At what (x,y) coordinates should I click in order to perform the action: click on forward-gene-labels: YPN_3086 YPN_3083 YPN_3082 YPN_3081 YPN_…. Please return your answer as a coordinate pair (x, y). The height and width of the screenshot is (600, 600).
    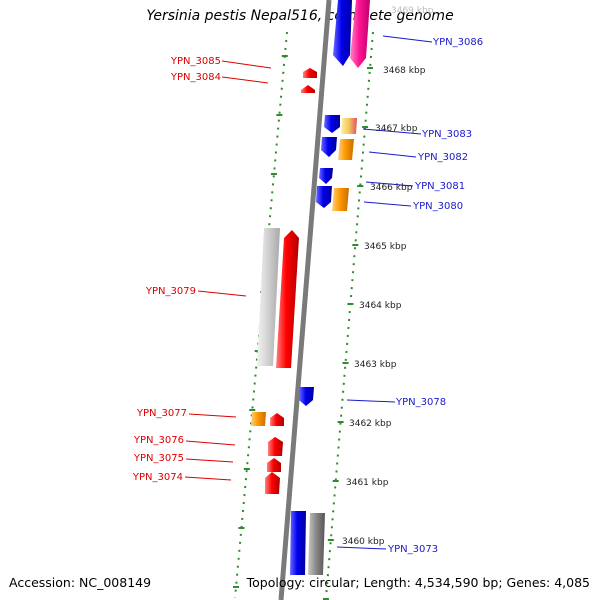
    Looking at the image, I should click on (435, 296).